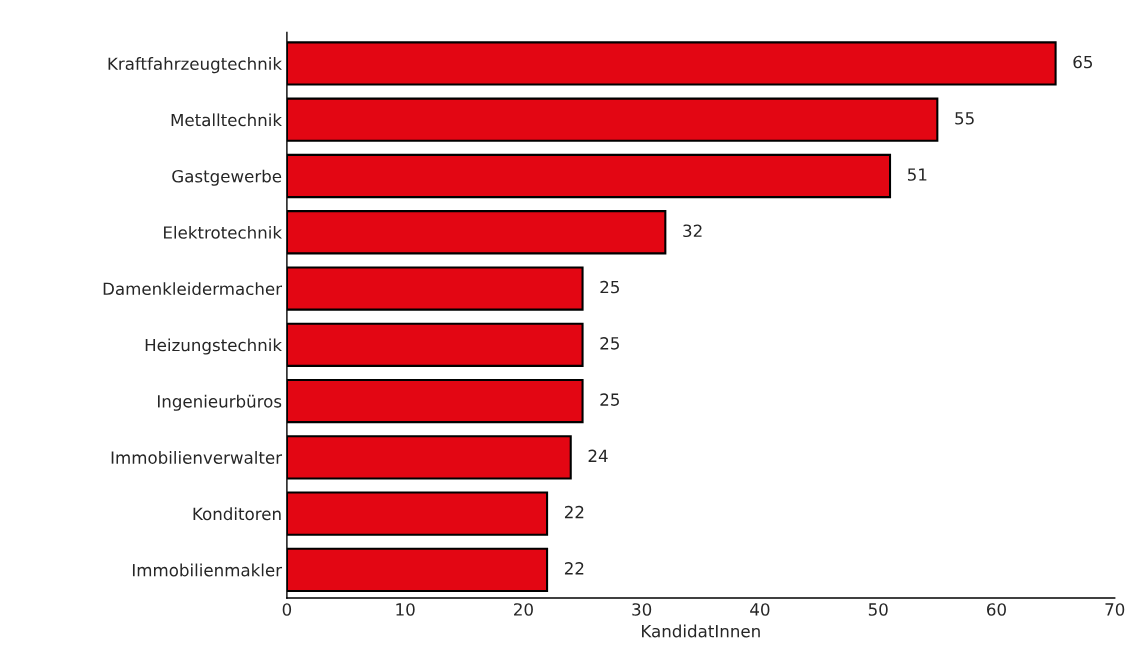  Describe the element at coordinates (878, 609) in the screenshot. I see `x-tick-label: 50` at that location.